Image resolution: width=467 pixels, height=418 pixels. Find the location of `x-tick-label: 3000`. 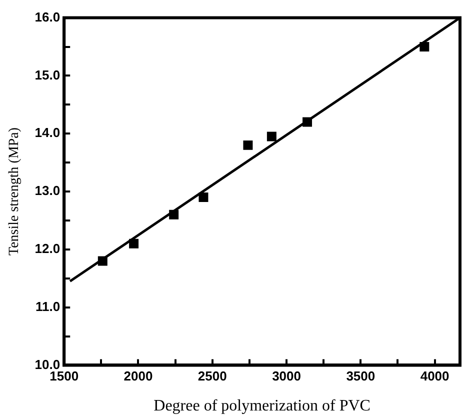

x-tick-label: 3000 is located at coordinates (286, 376).